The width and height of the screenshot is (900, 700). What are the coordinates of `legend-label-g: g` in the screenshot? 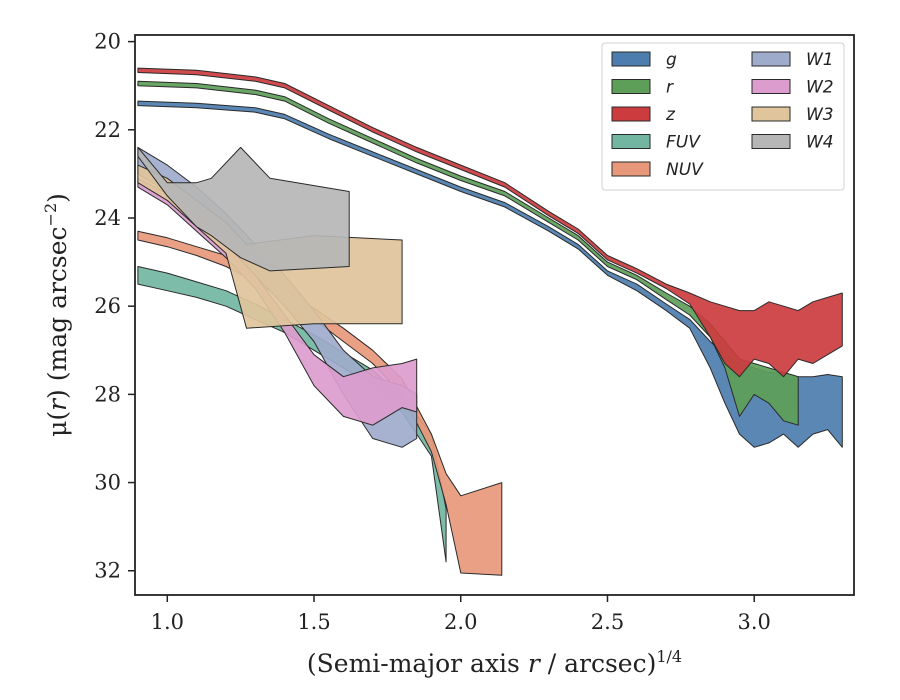 It's located at (671, 60).